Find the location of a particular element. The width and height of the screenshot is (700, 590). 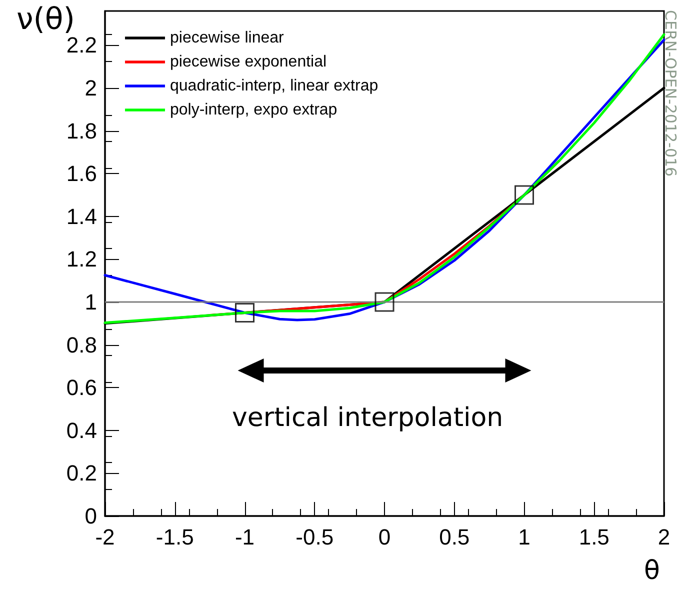

y-tick-label: 0.2 is located at coordinates (81, 473).